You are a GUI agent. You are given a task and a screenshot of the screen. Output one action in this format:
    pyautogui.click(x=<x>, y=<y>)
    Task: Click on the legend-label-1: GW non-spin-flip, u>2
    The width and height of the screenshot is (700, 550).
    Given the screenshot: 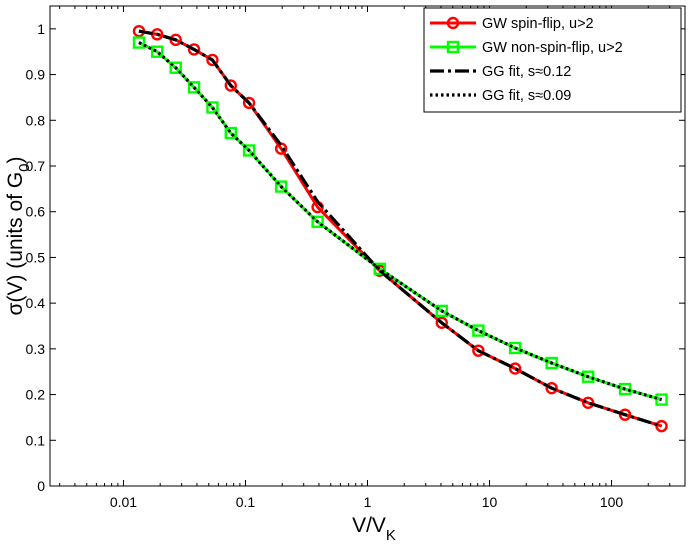 What is the action you would take?
    pyautogui.click(x=552, y=48)
    